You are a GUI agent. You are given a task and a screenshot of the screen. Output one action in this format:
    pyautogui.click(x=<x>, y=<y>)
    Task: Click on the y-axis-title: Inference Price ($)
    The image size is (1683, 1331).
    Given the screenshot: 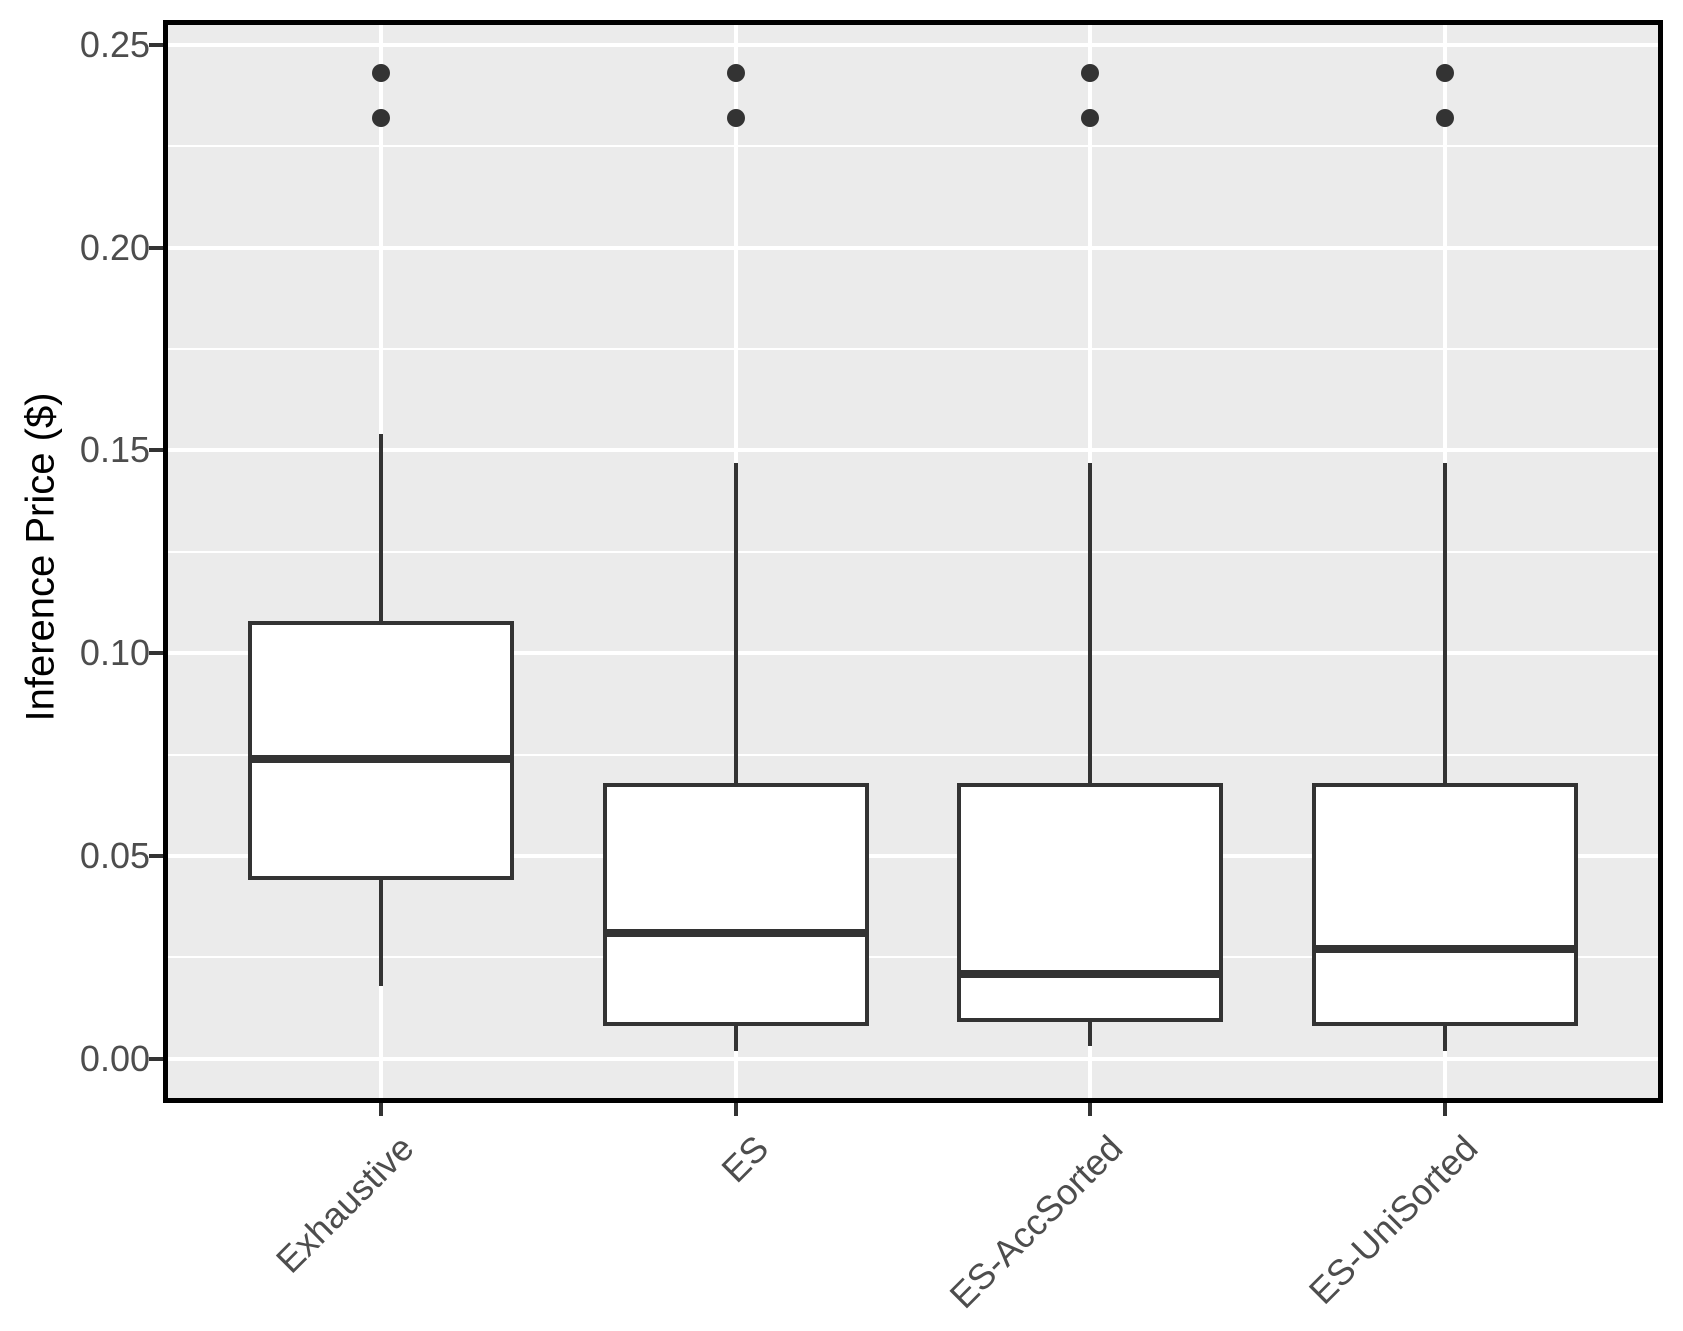 What is the action you would take?
    pyautogui.click(x=40, y=557)
    